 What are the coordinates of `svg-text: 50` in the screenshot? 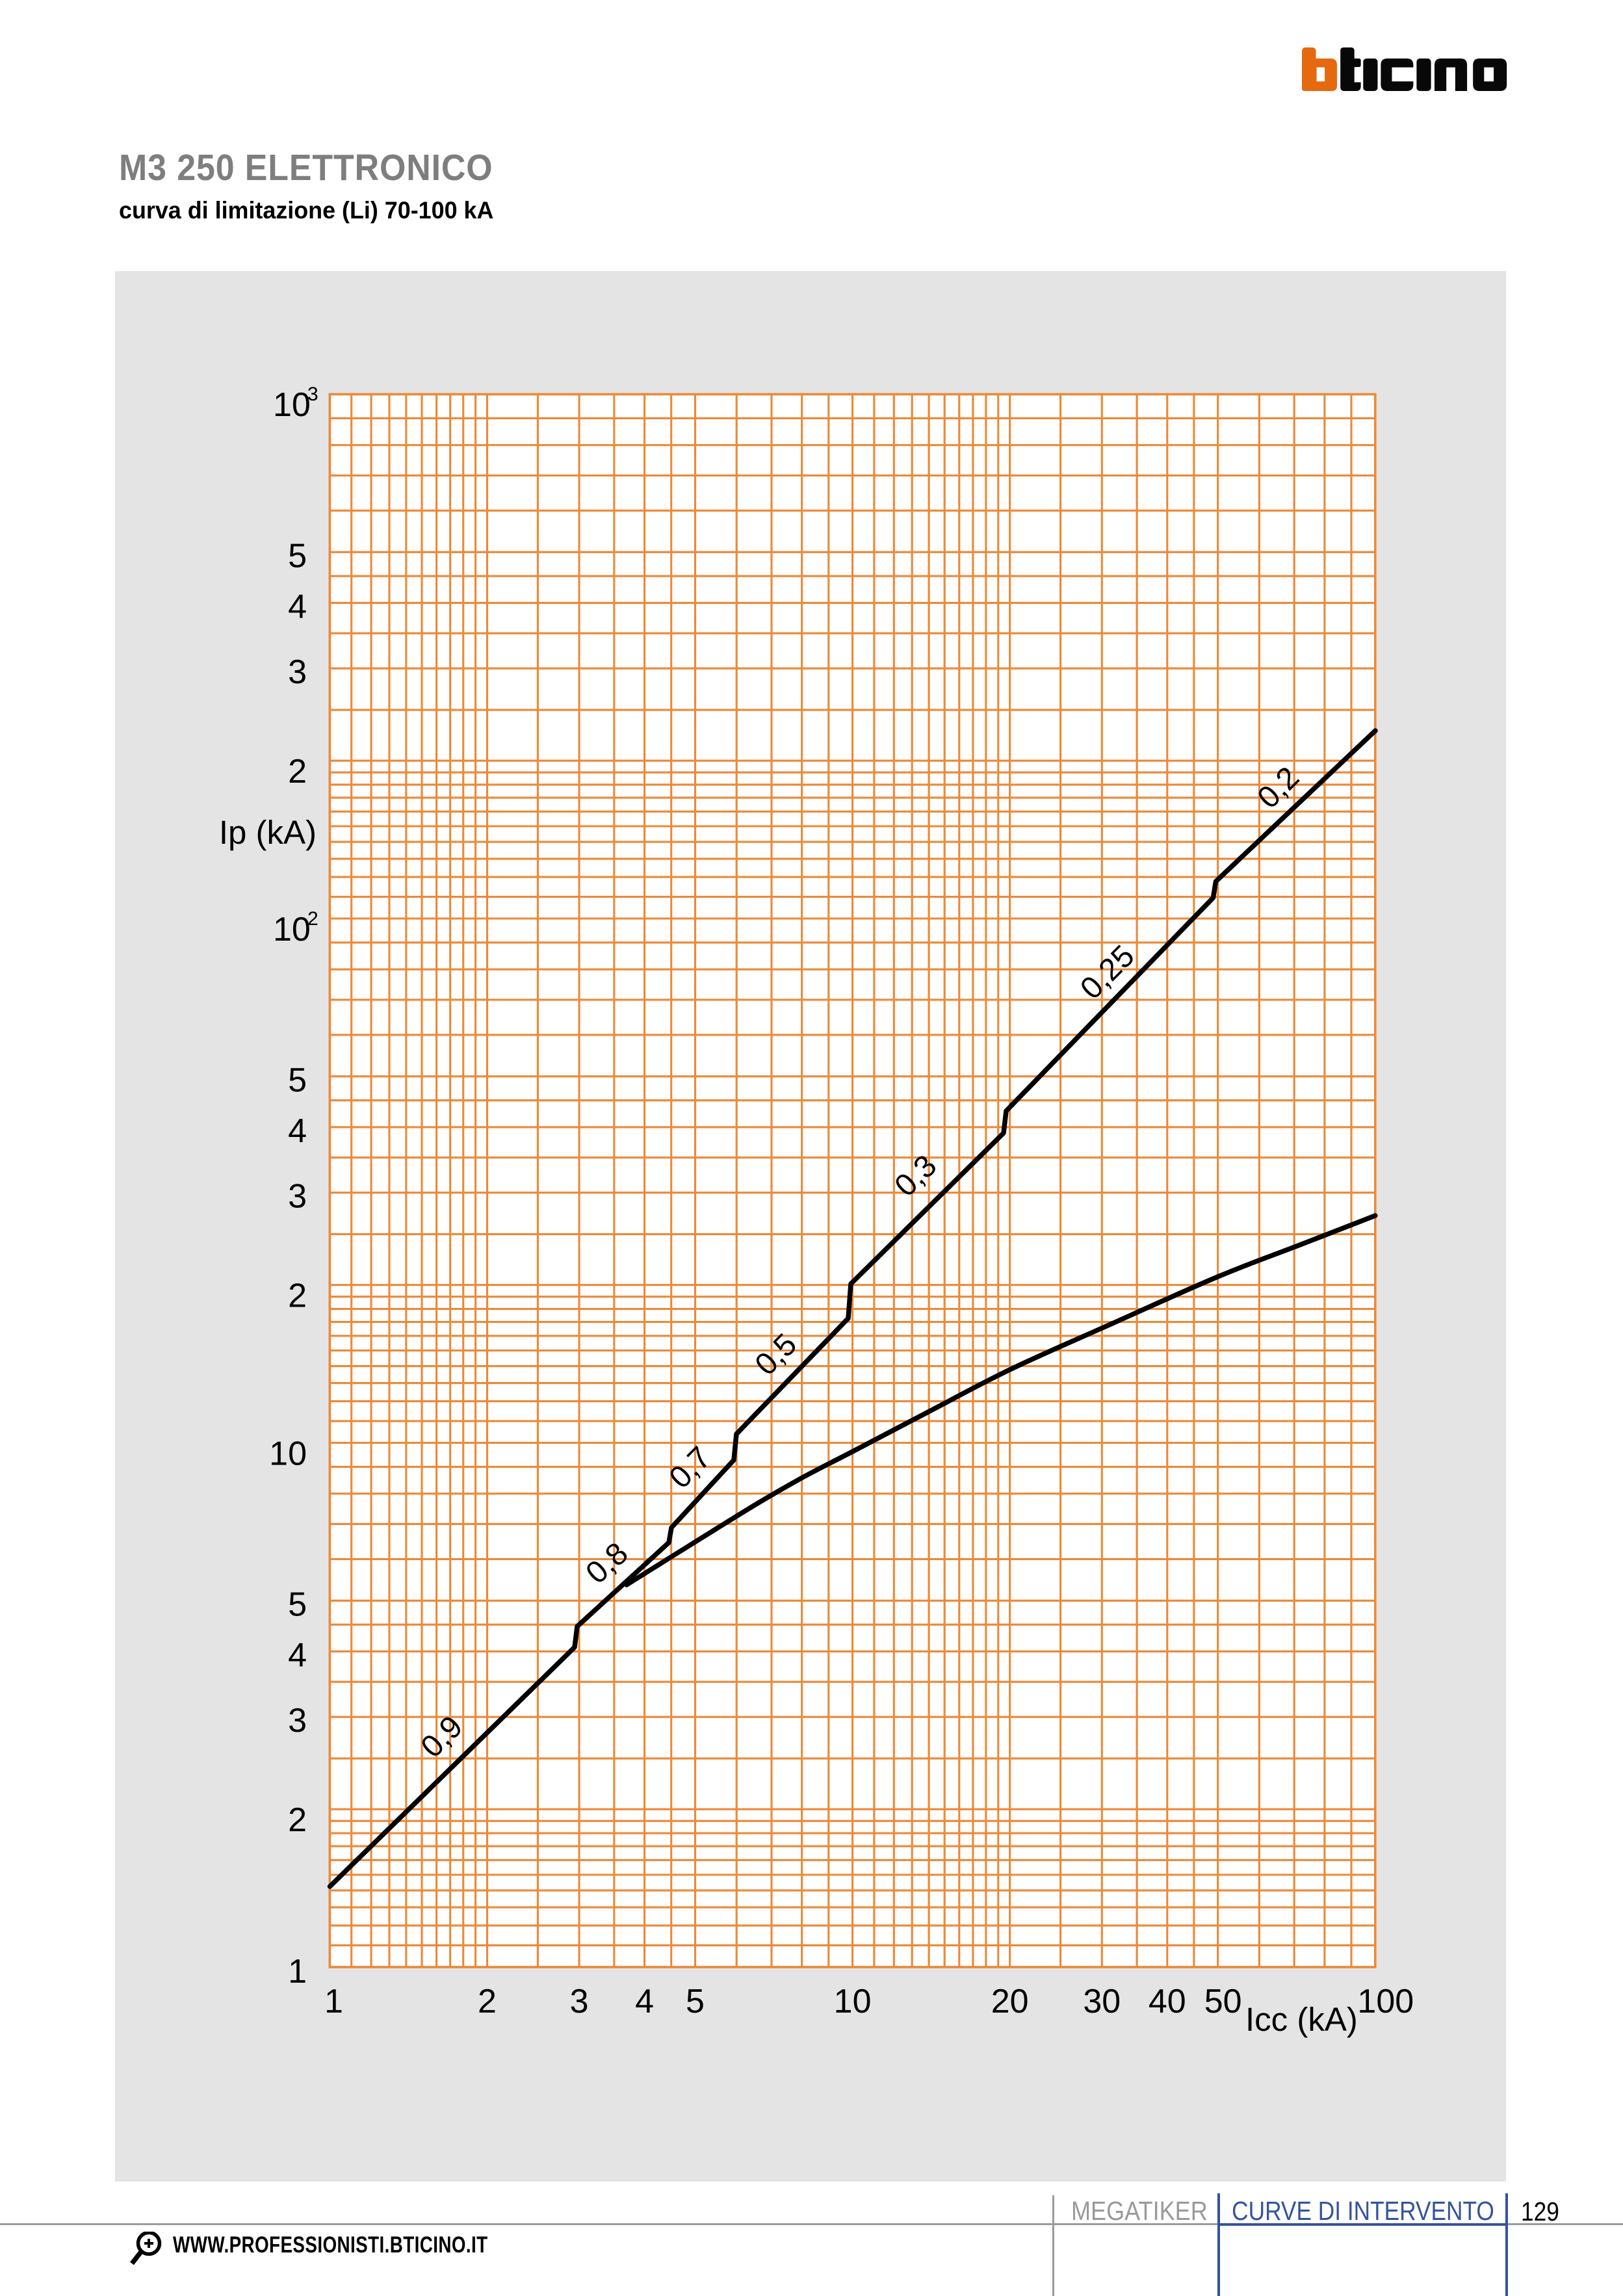 It's located at (1223, 2001).